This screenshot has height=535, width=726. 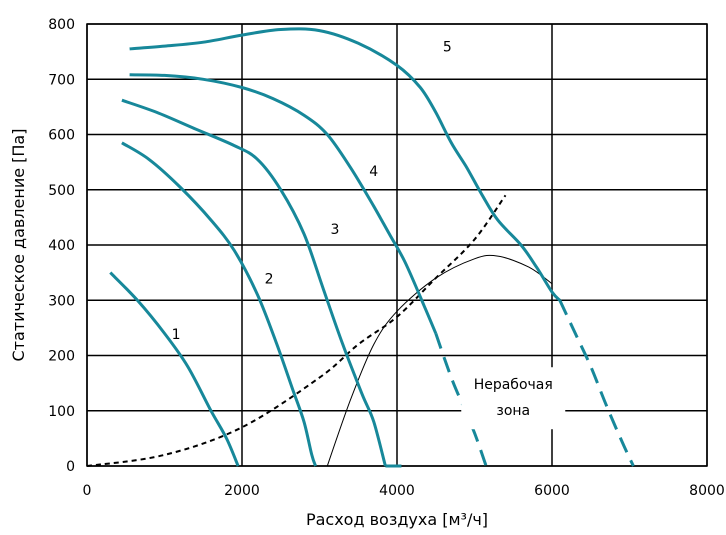 What do you see at coordinates (61, 80) in the screenshot?
I see `y-tick-label: 700` at bounding box center [61, 80].